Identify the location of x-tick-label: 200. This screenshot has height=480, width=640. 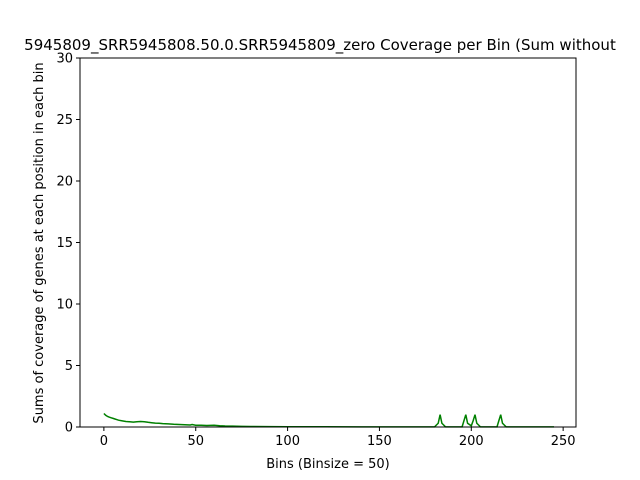
(471, 441).